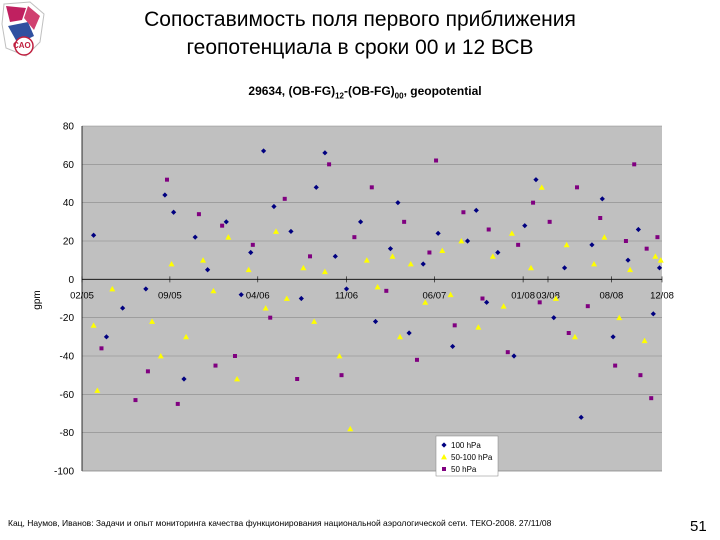 This screenshot has height=540, width=720. I want to click on page-number: 51, so click(698, 526).